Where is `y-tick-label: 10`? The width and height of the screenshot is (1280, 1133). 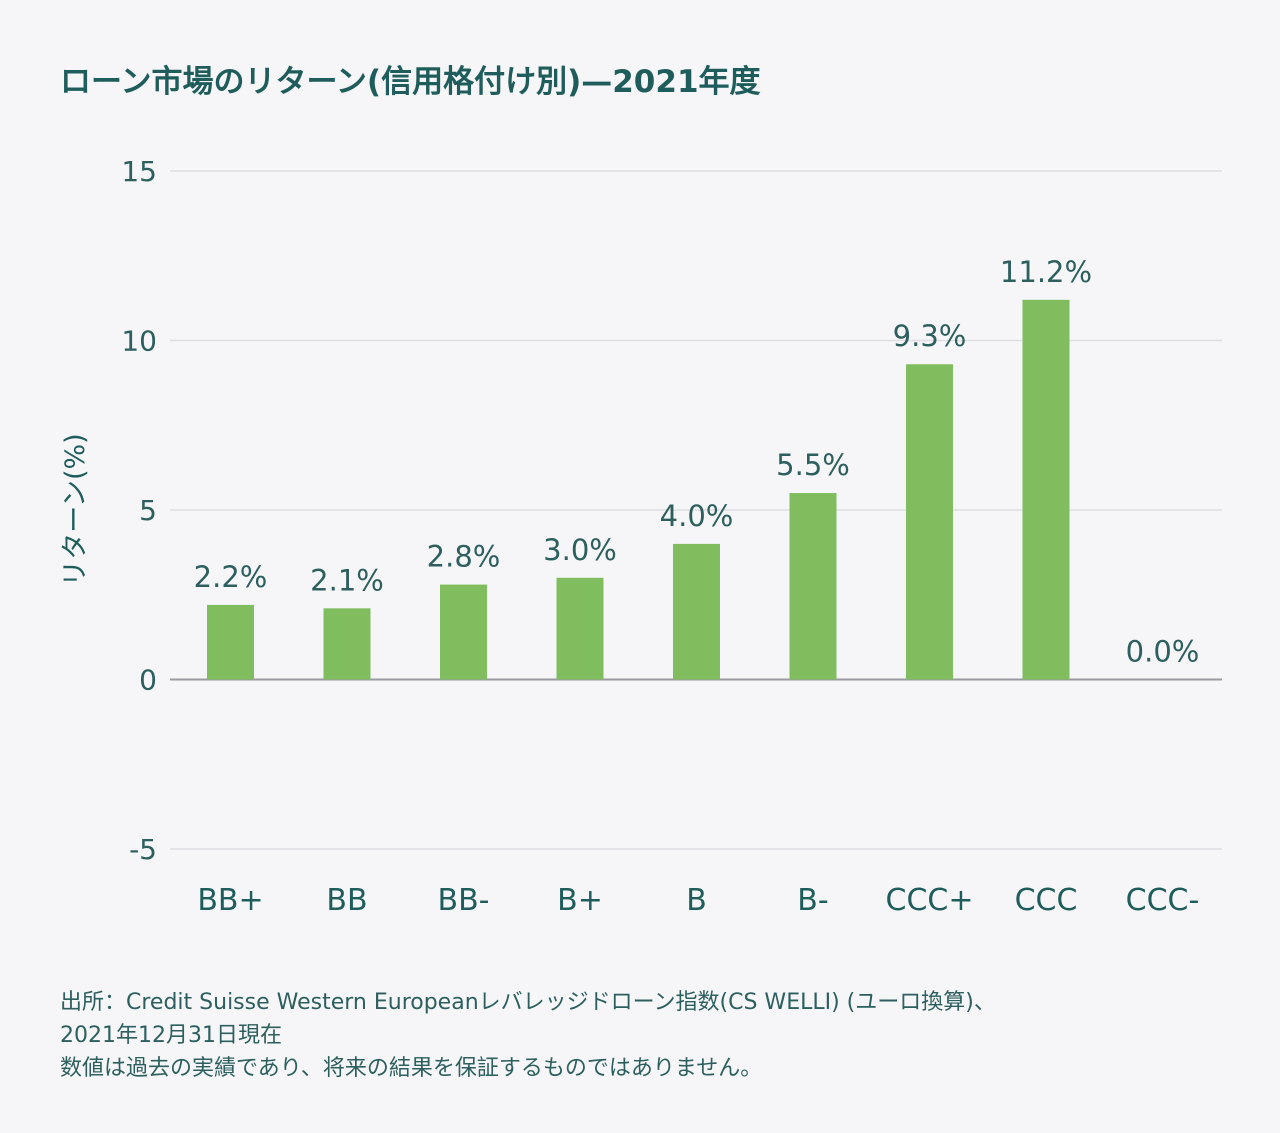
y-tick-label: 10 is located at coordinates (139, 341).